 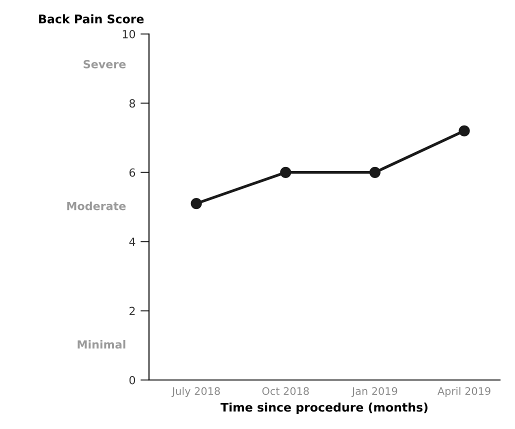 What do you see at coordinates (464, 392) in the screenshot?
I see `x-tick-label: April 2019` at bounding box center [464, 392].